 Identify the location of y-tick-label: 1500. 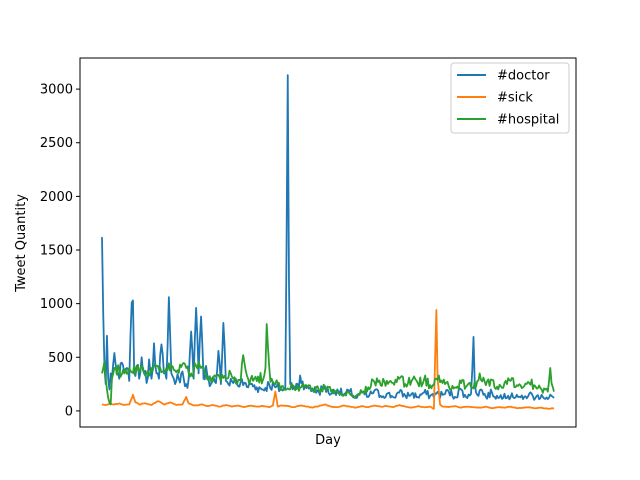
(56, 251).